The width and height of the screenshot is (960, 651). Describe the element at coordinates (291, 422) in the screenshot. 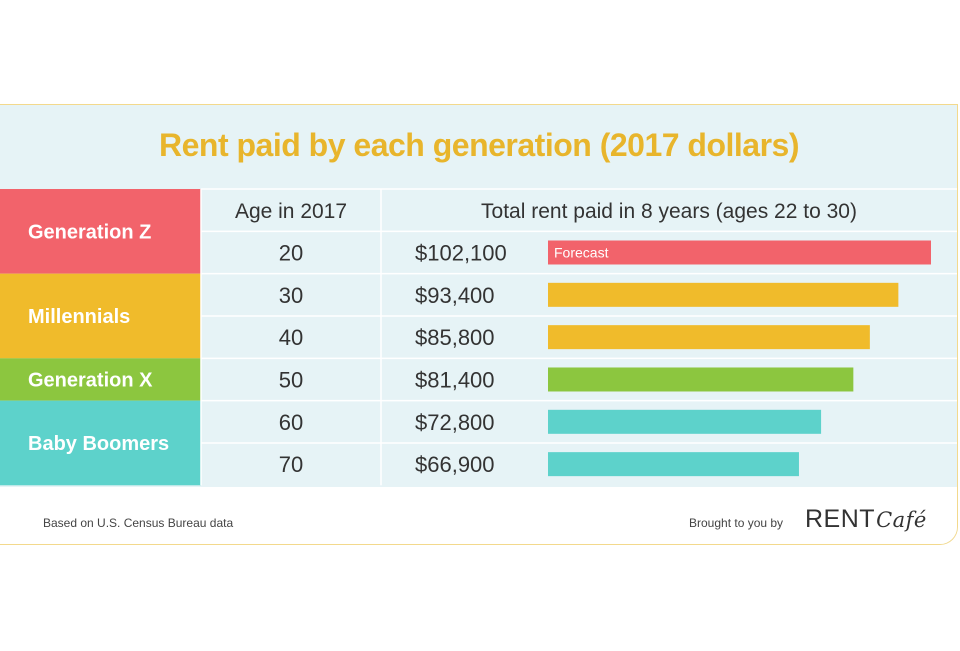

I see `age-label: 60` at that location.